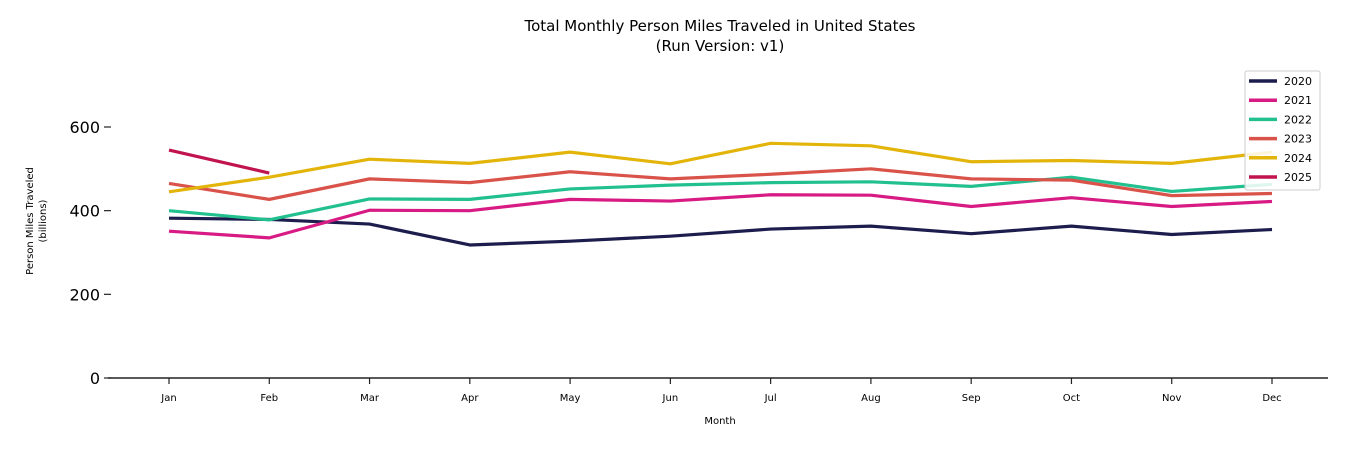  Describe the element at coordinates (84, 211) in the screenshot. I see `y-tick-label: 400` at that location.